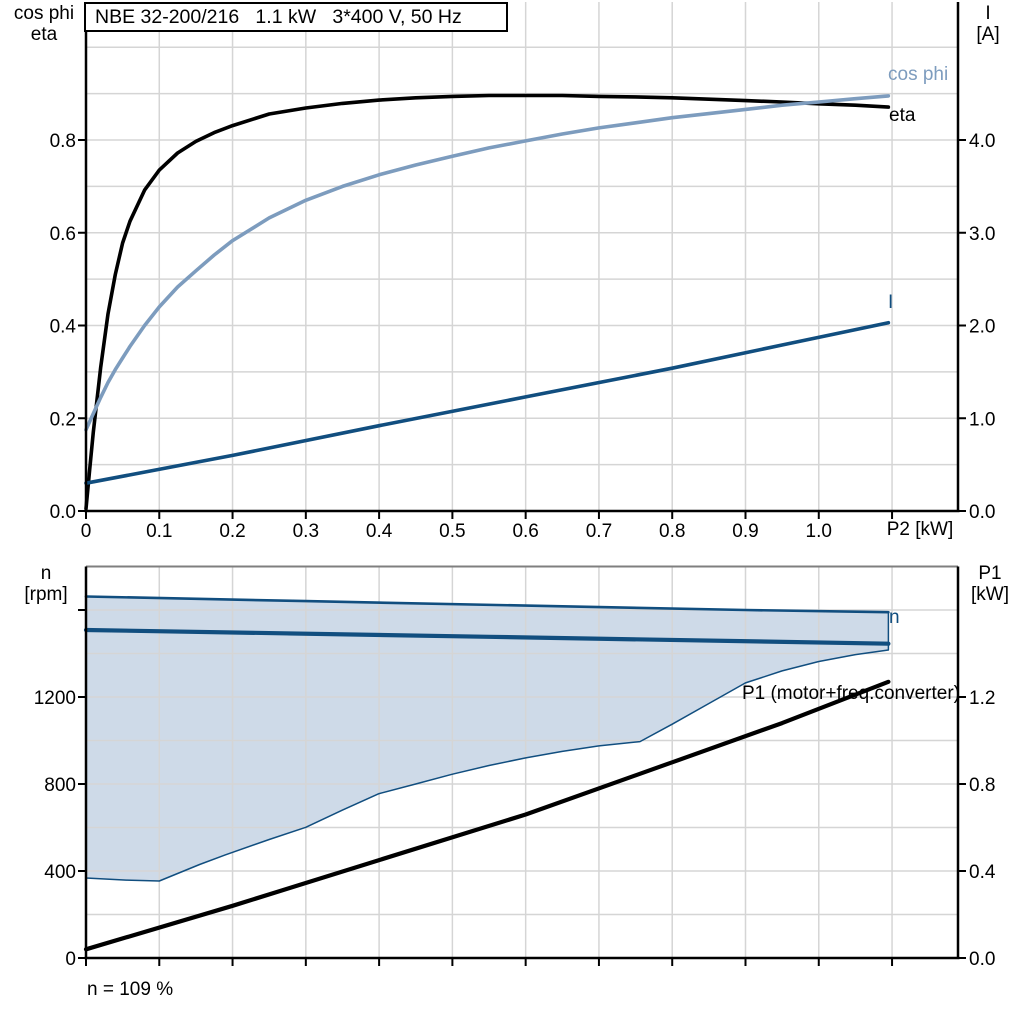 Image resolution: width=1024 pixels, height=1024 pixels. I want to click on bottom-right-axis-title: P1 [kW], so click(990, 584).